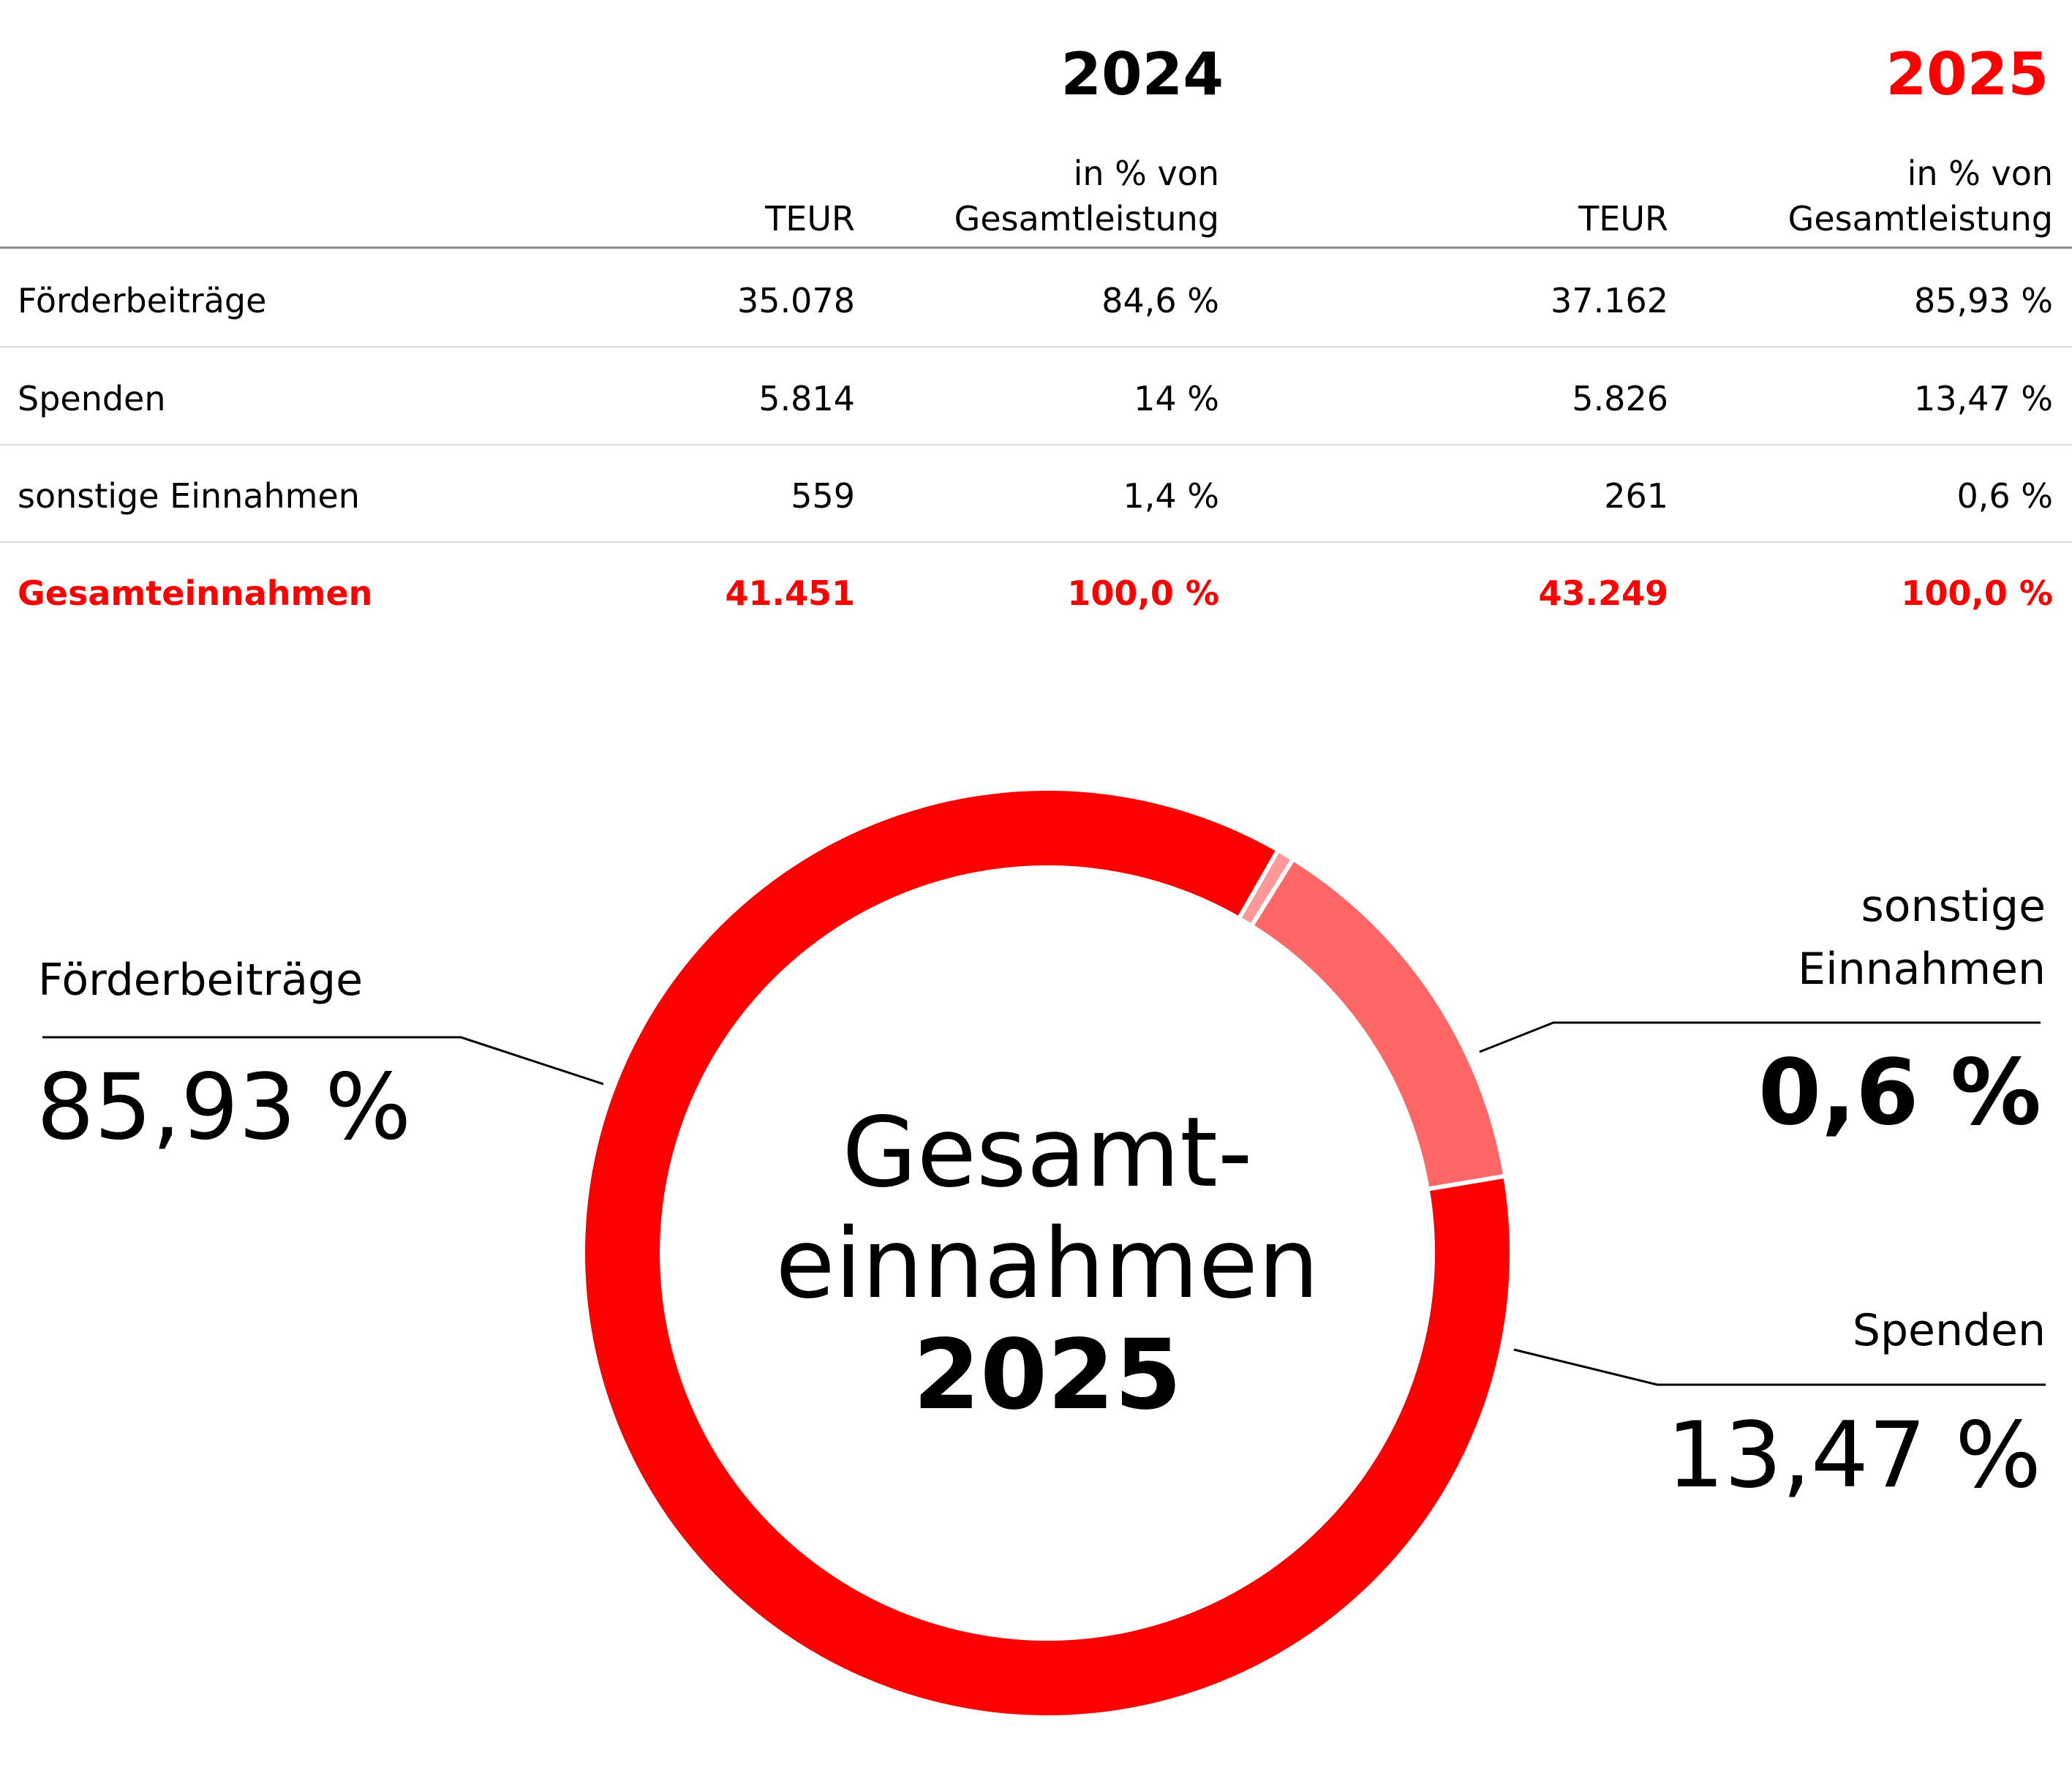  Describe the element at coordinates (1983, 300) in the screenshot. I see `cell-pct-2025-foerder: 85,93 %` at that location.